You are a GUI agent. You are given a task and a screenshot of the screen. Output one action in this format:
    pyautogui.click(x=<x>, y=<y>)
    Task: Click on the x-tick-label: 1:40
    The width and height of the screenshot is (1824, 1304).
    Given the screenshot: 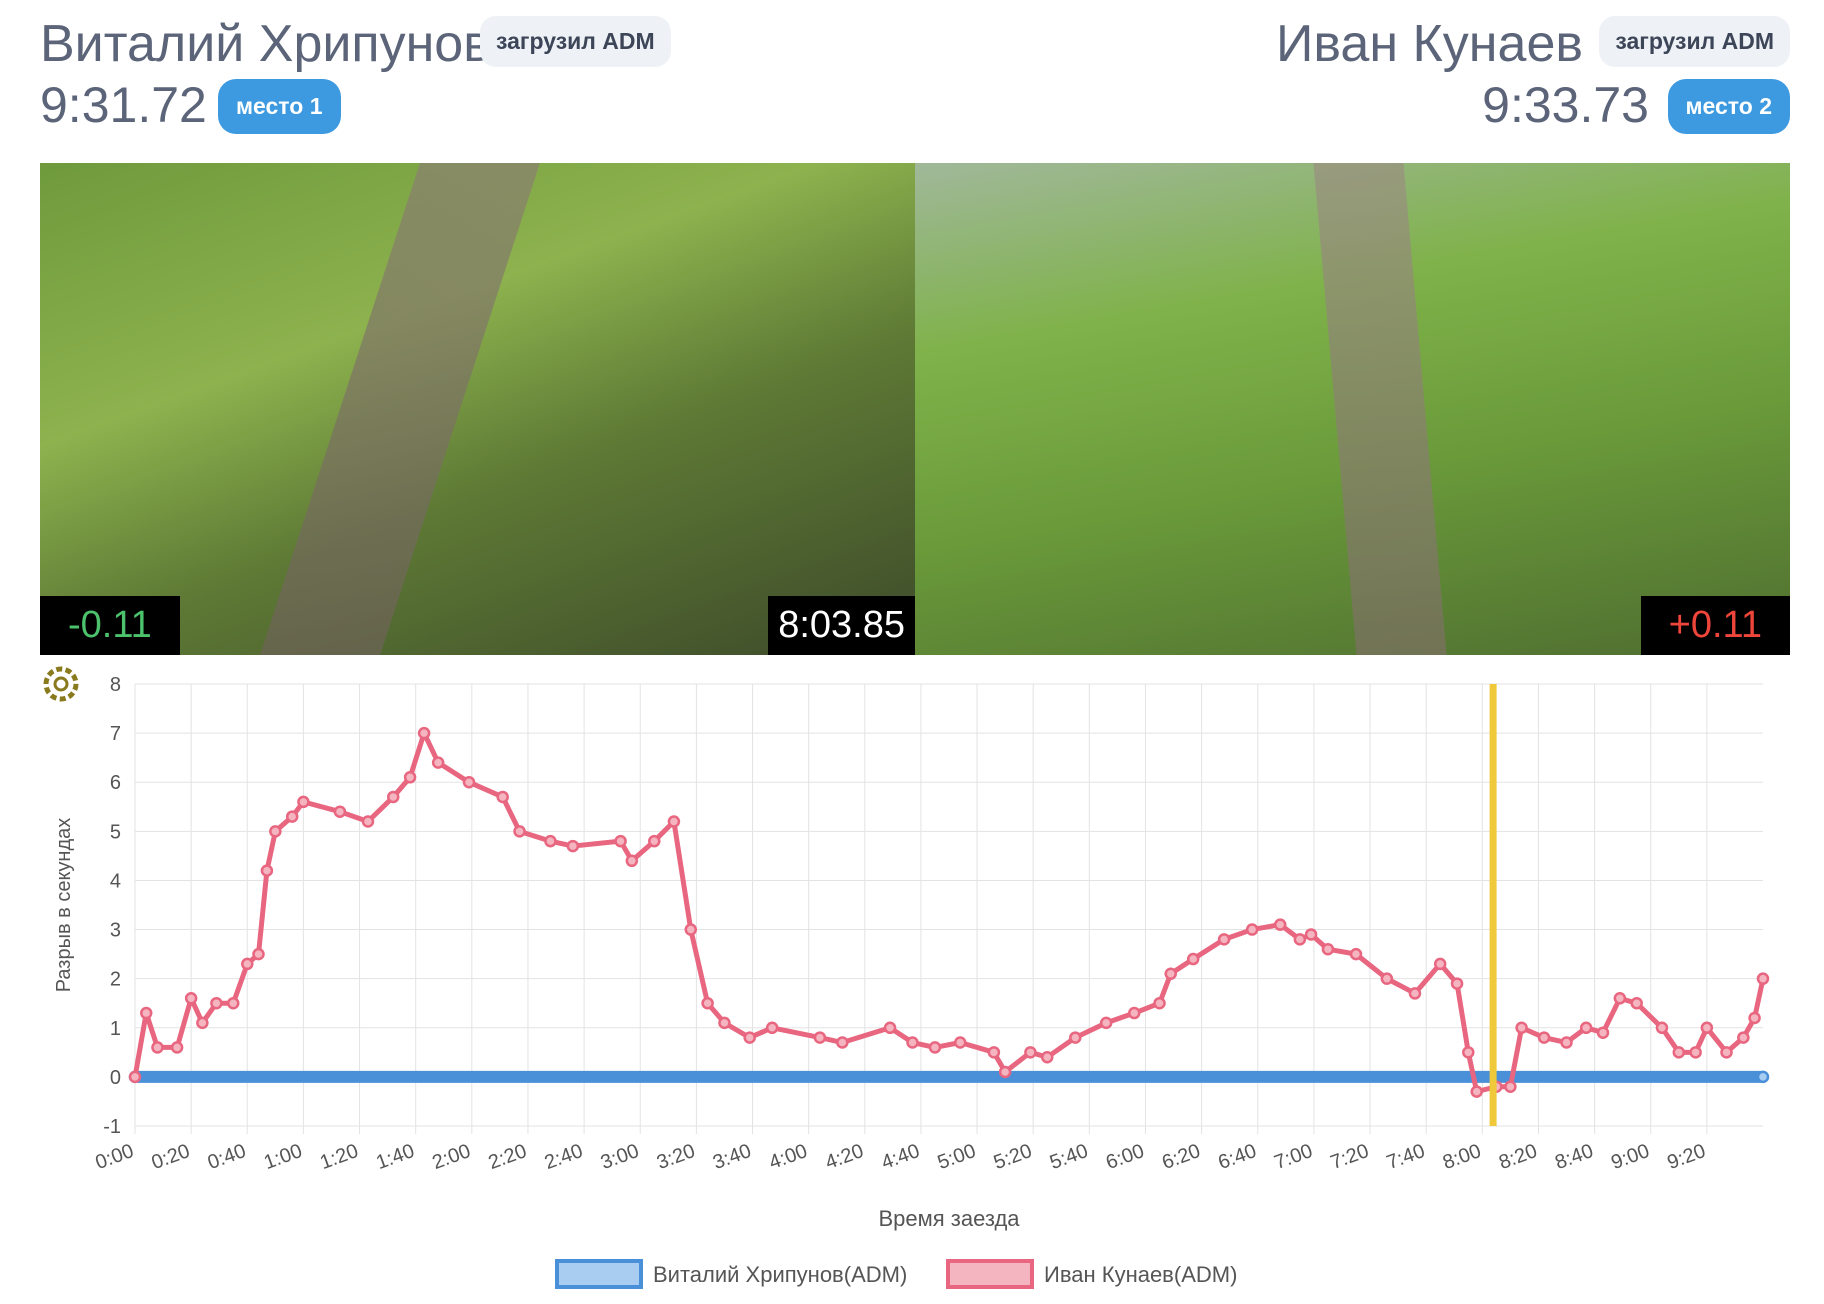 What is the action you would take?
    pyautogui.click(x=395, y=1157)
    